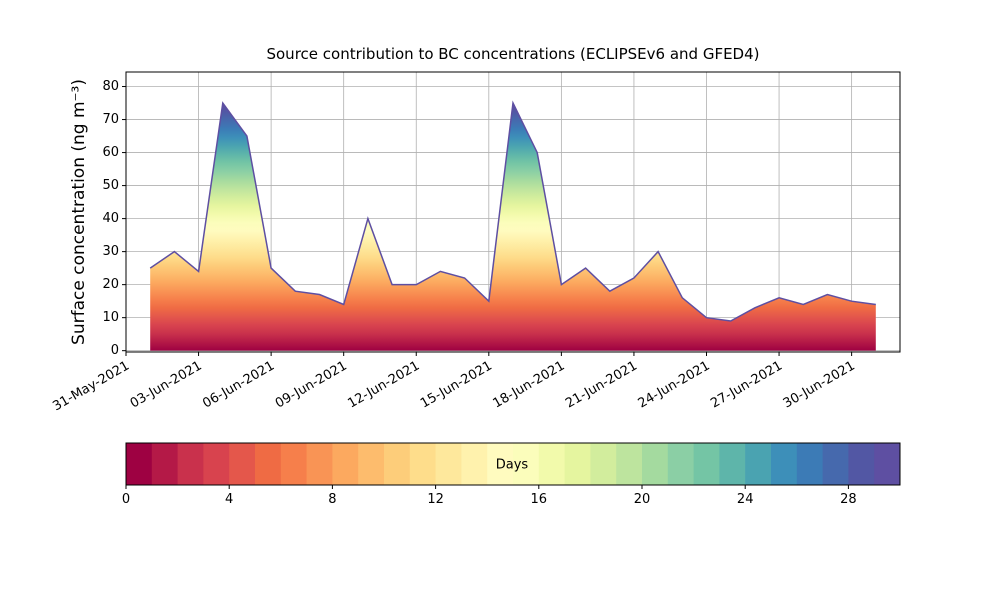  I want to click on colorbar-tick-label: 8, so click(332, 499).